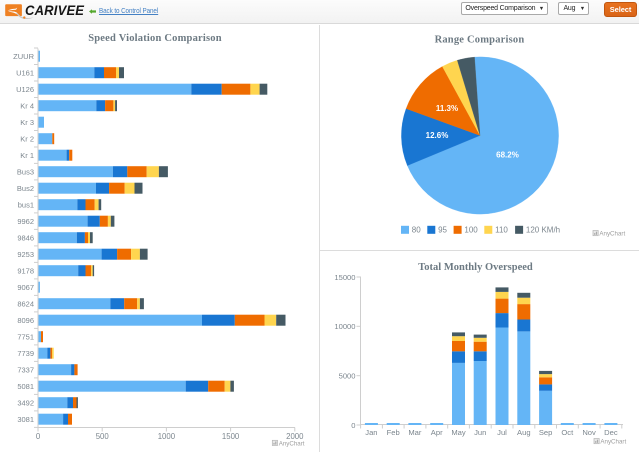 The width and height of the screenshot is (639, 452). Describe the element at coordinates (25, 304) in the screenshot. I see `svg-text: 8624` at that location.